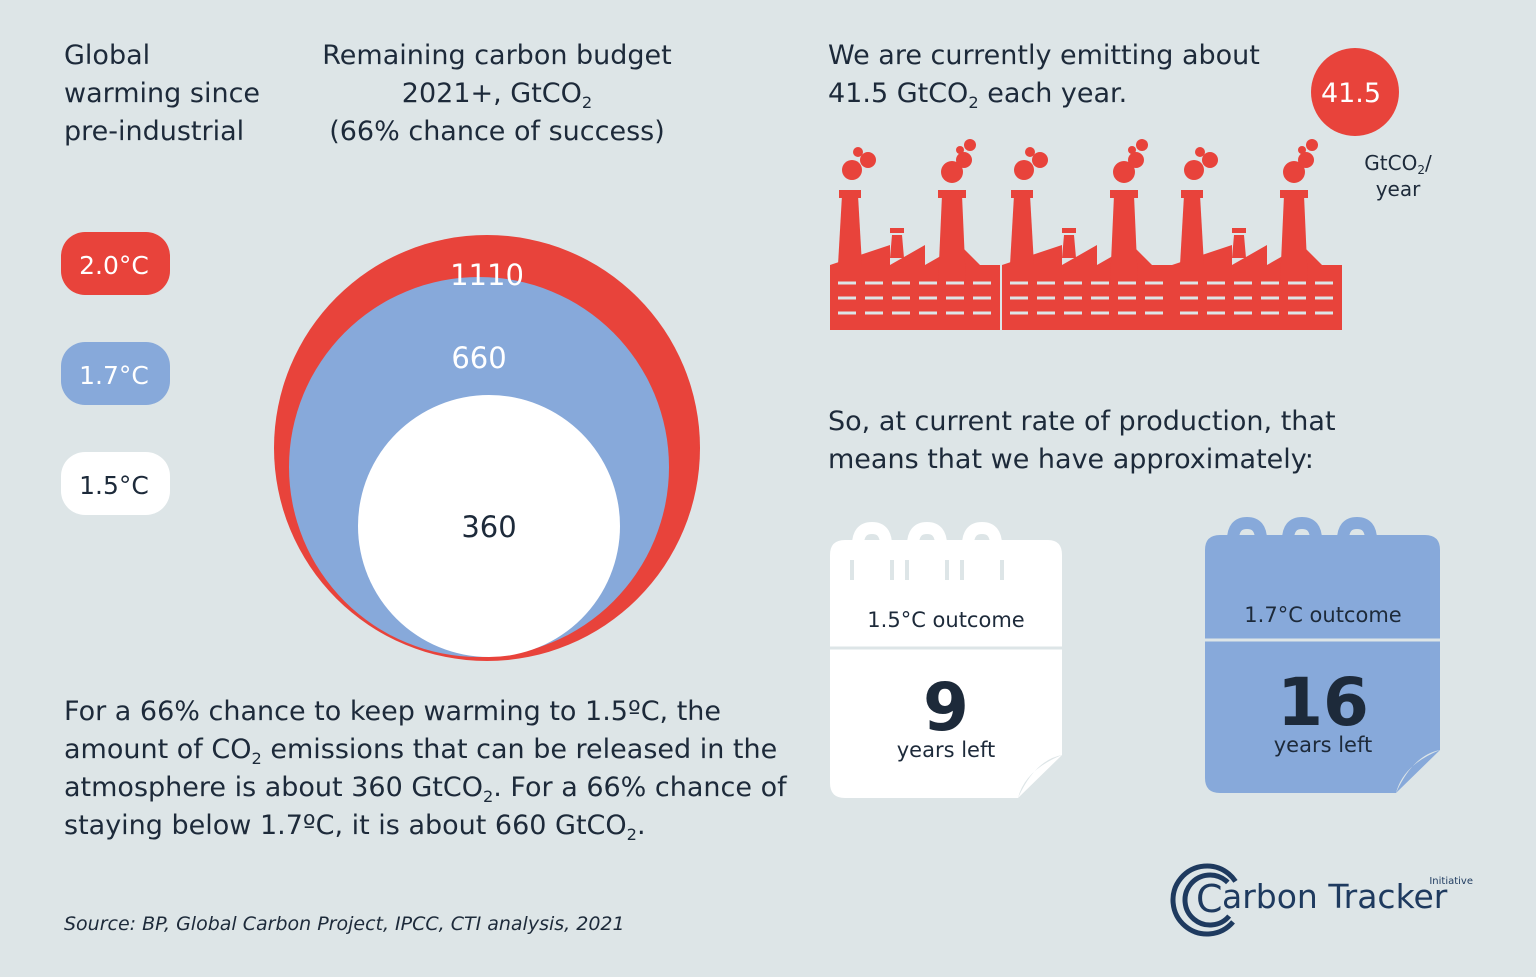  I want to click on calendar-years: 16, so click(1323, 702).